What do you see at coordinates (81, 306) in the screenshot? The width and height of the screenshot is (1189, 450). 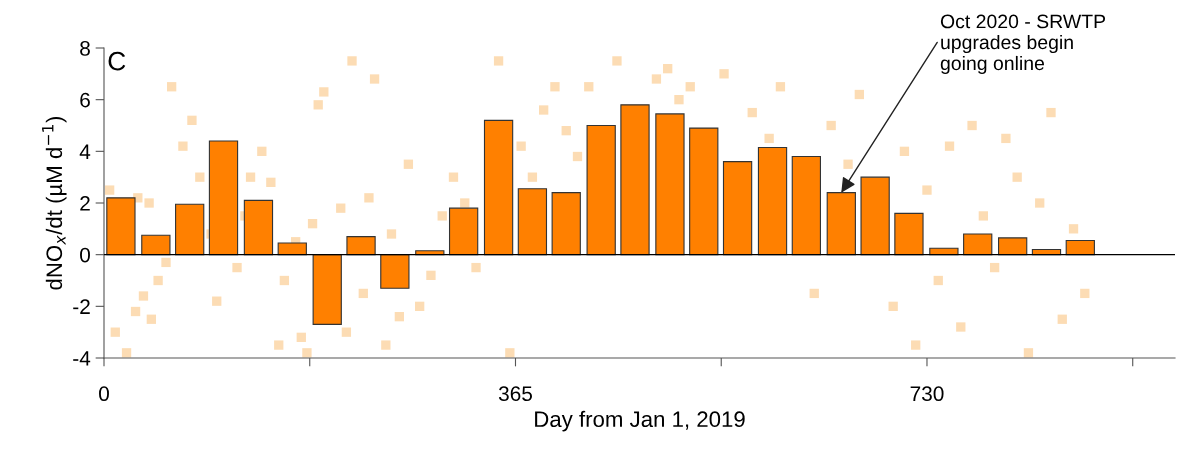 I see `y-tick-label: -2` at bounding box center [81, 306].